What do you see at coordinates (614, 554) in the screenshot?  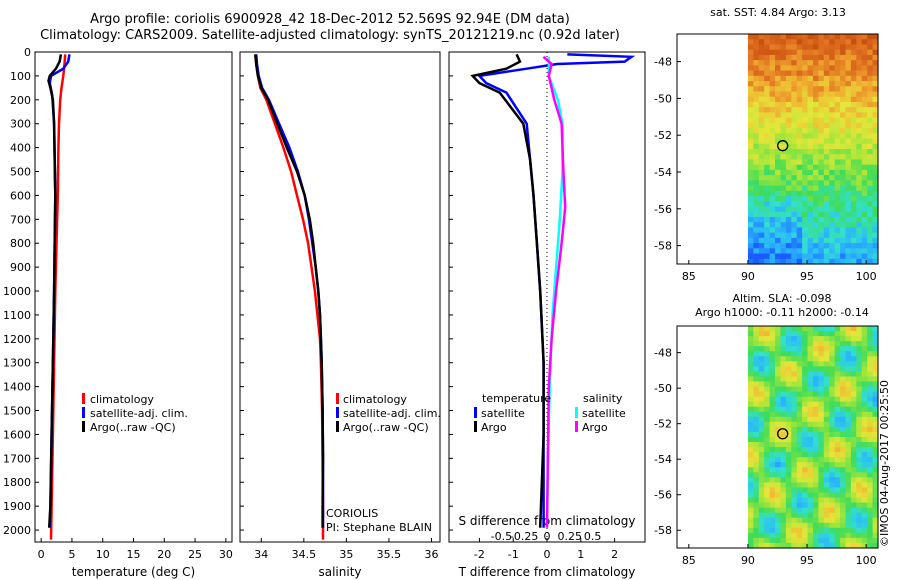 I see `x-tick-label: 2` at bounding box center [614, 554].